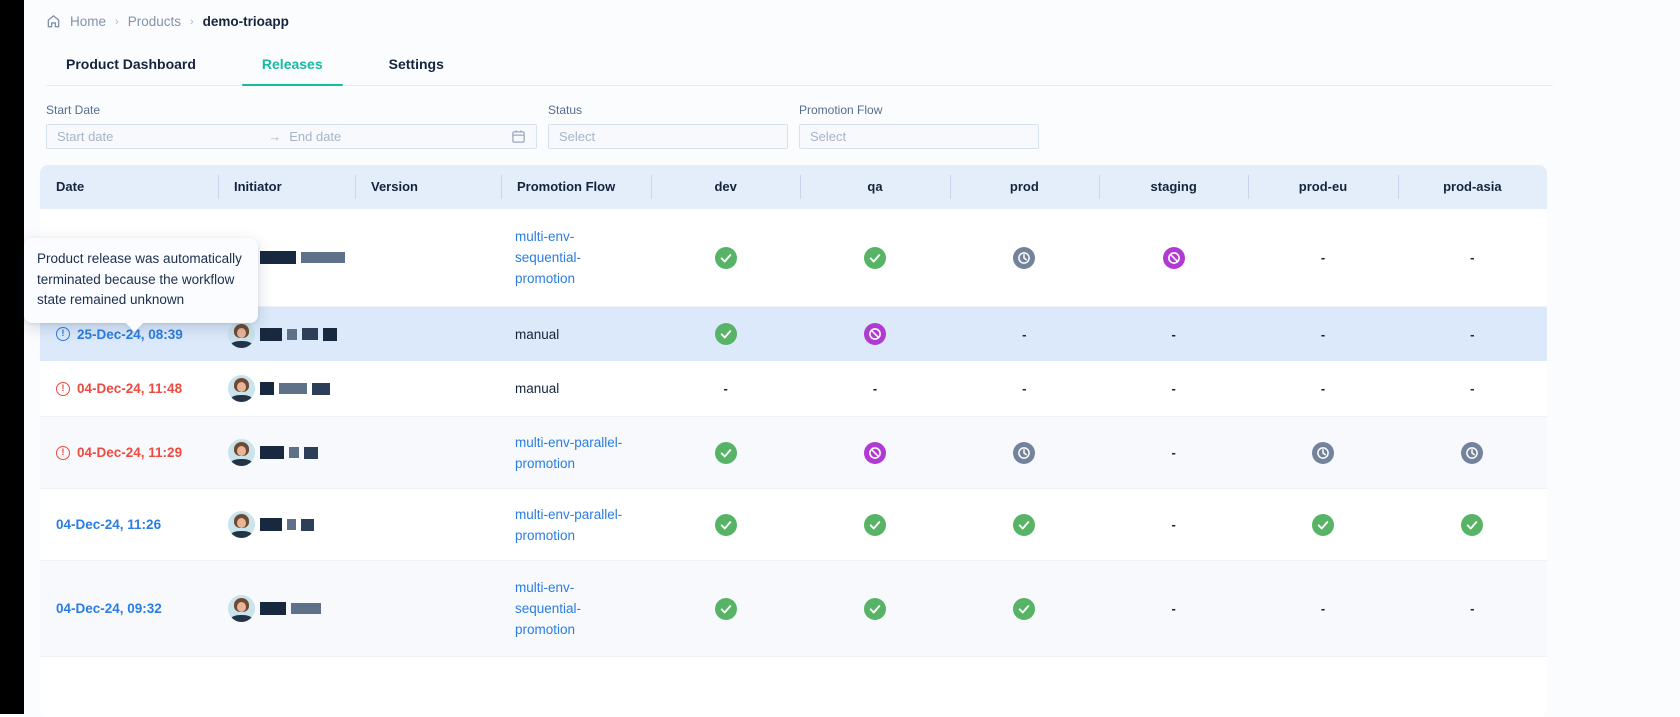 This screenshot has height=717, width=1680. I want to click on start-date-placeholder: Start date, so click(85, 136).